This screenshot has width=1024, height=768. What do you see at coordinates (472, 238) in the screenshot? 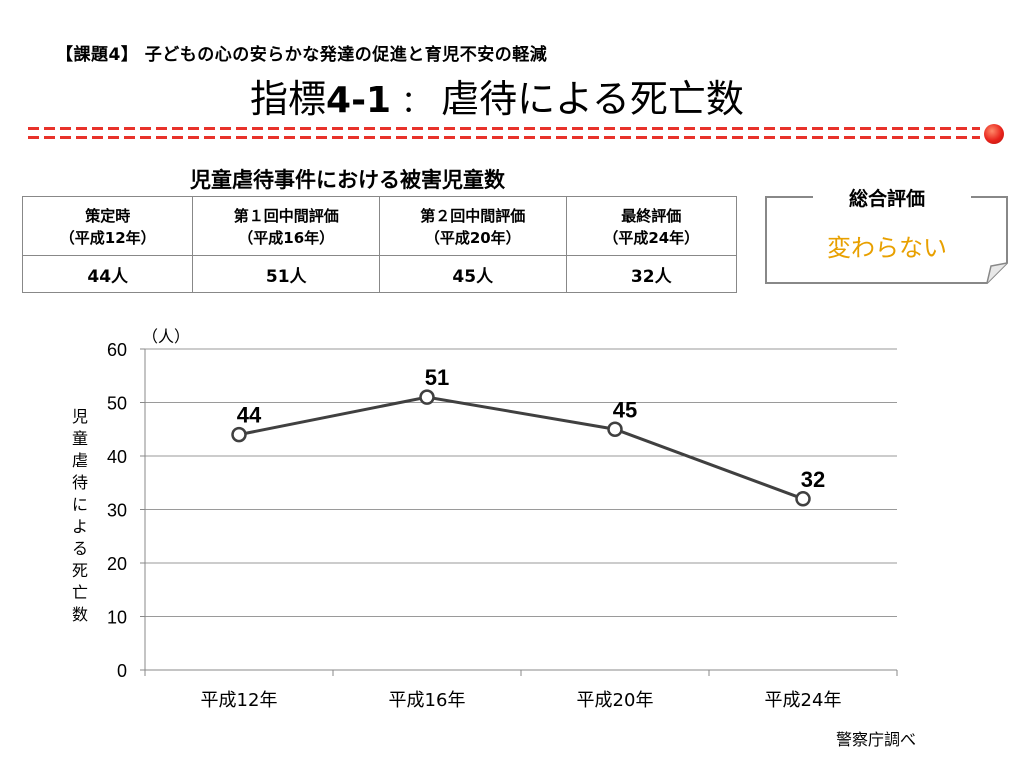
I see `header-line2: （平成20年）` at bounding box center [472, 238].